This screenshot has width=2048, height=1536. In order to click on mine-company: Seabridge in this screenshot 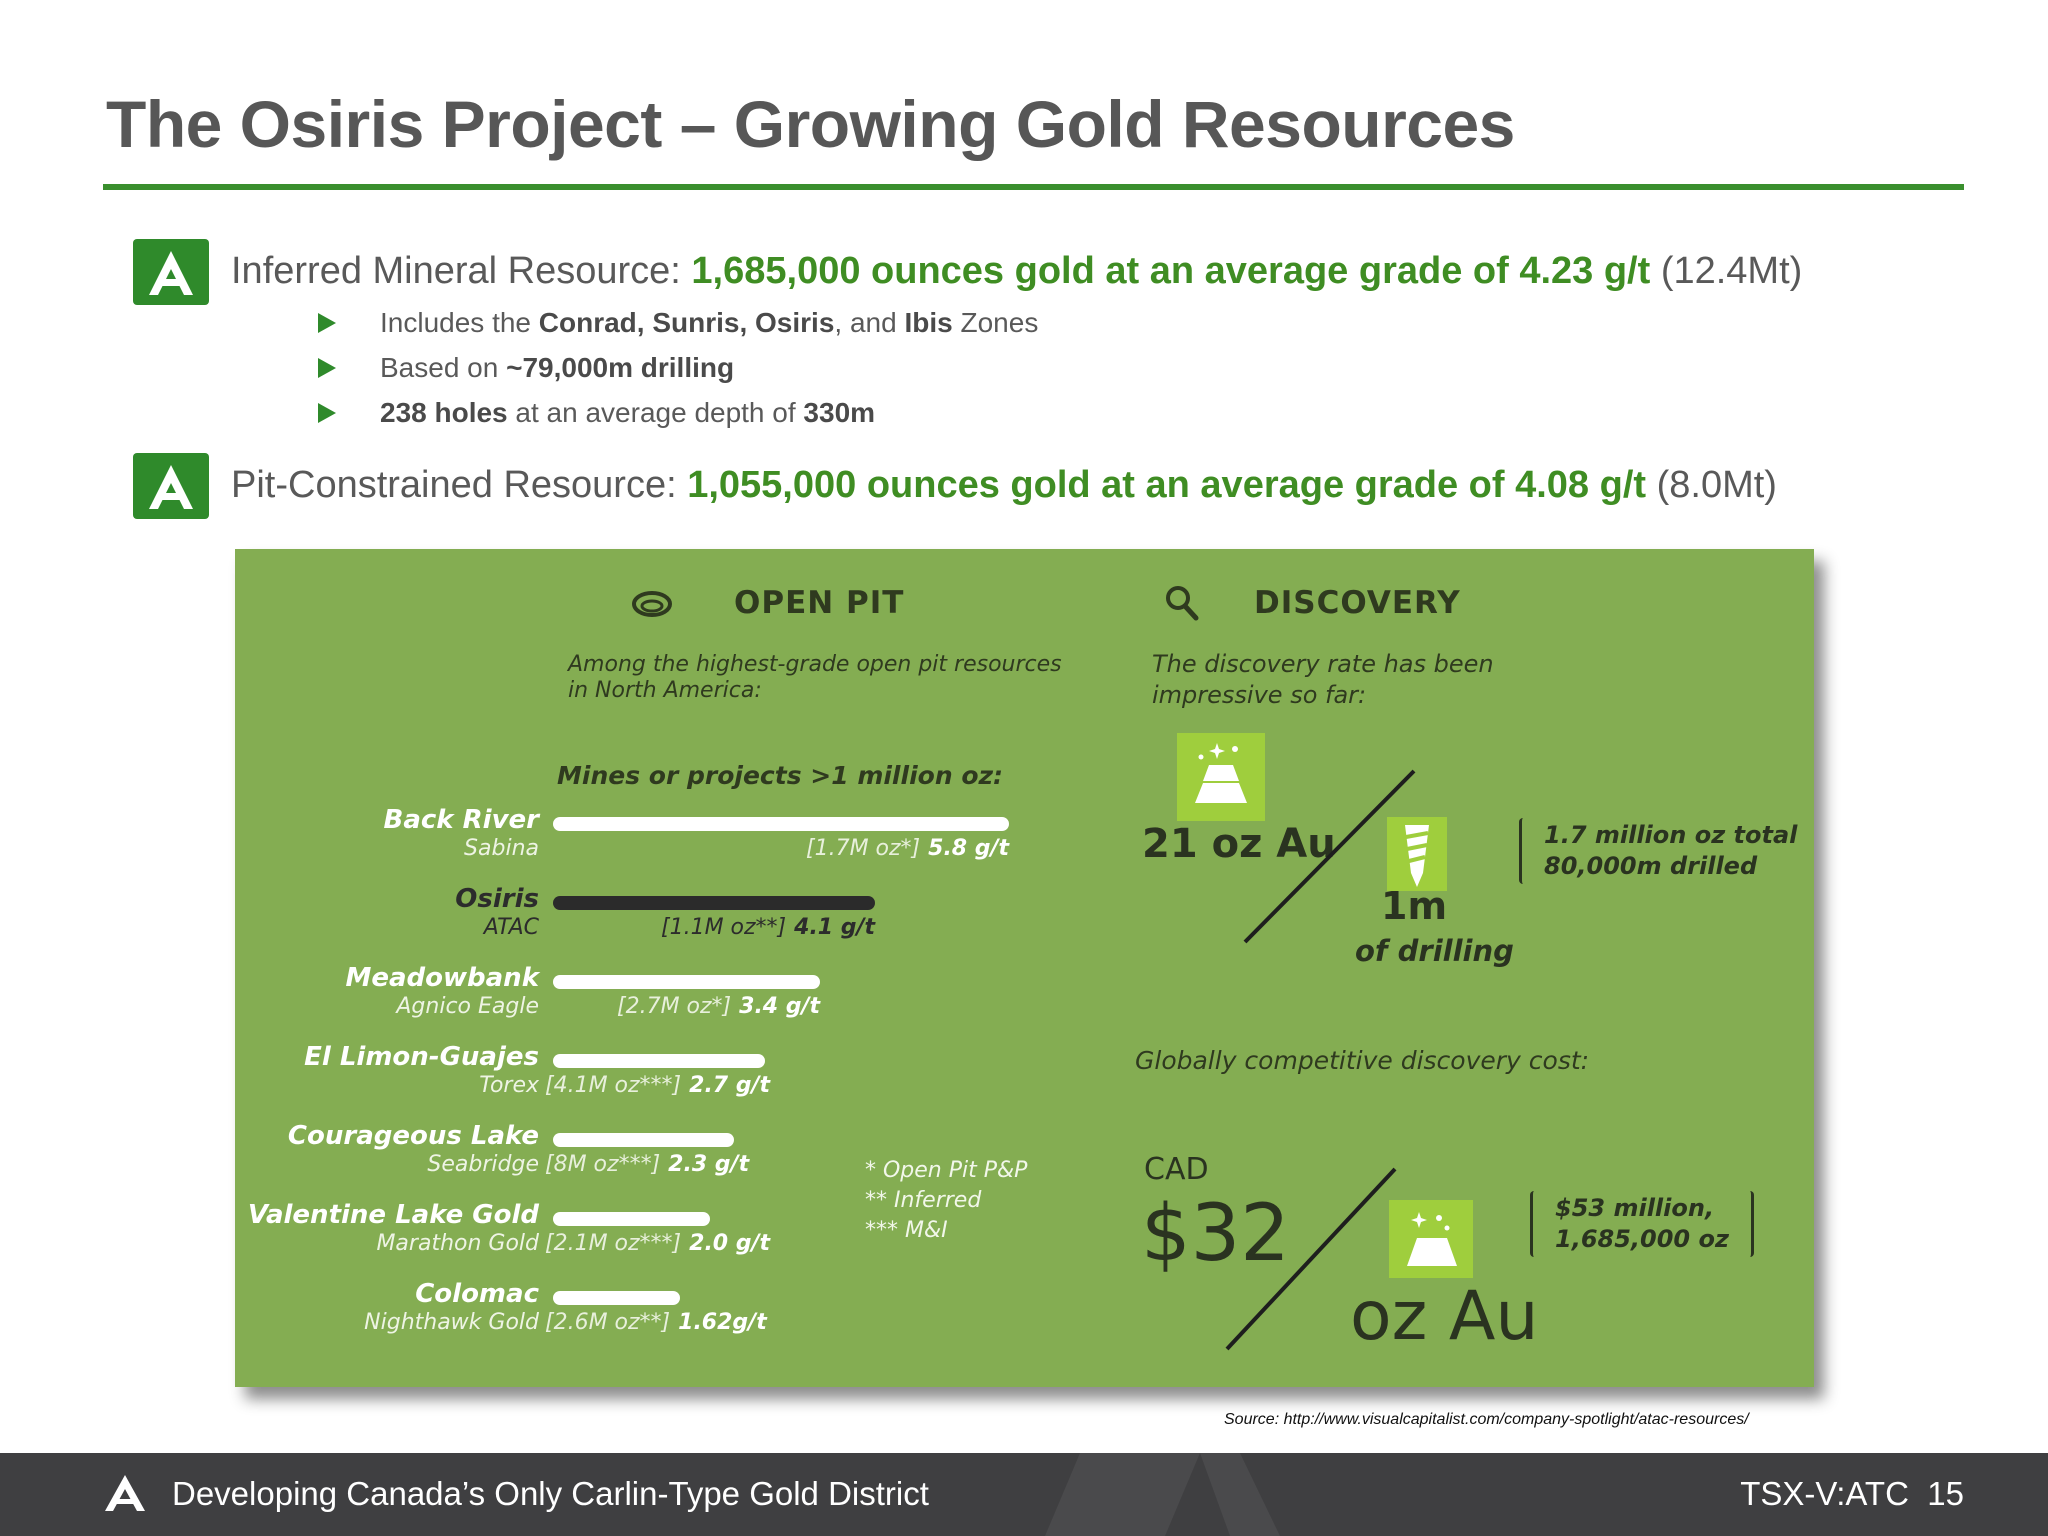, I will do `click(483, 1164)`.